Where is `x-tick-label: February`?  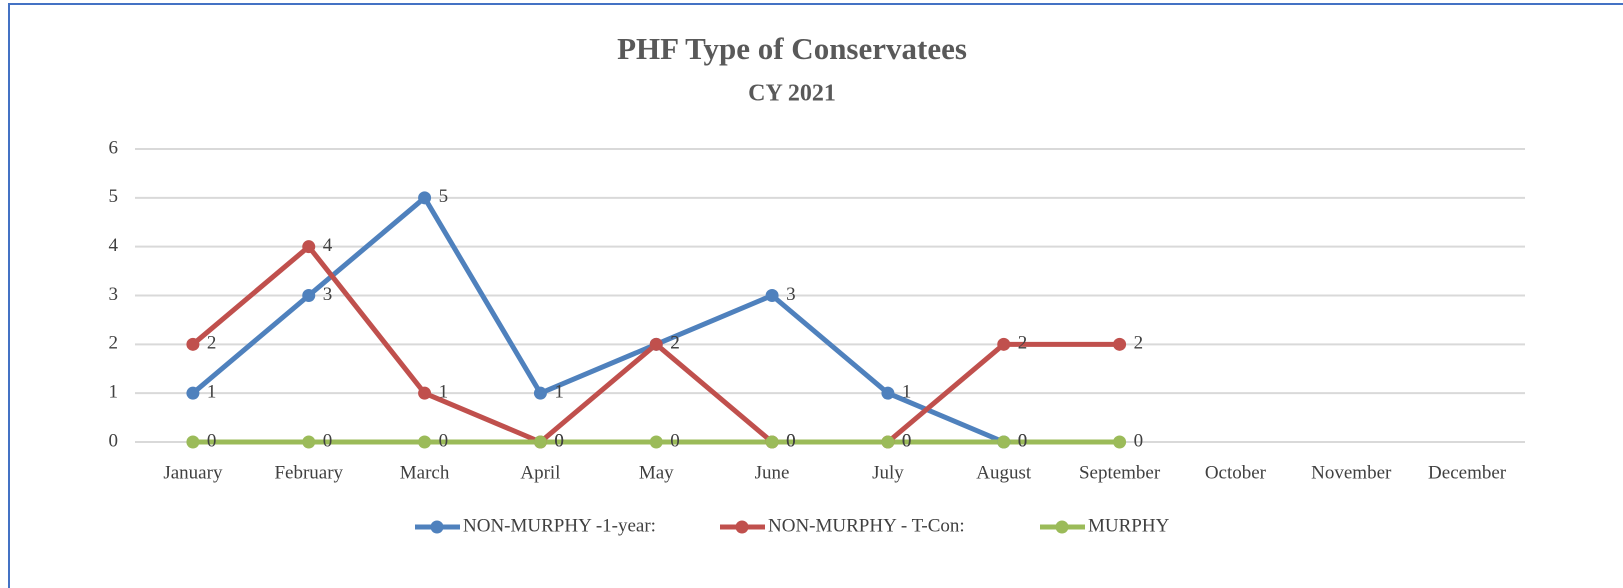 x-tick-label: February is located at coordinates (308, 472).